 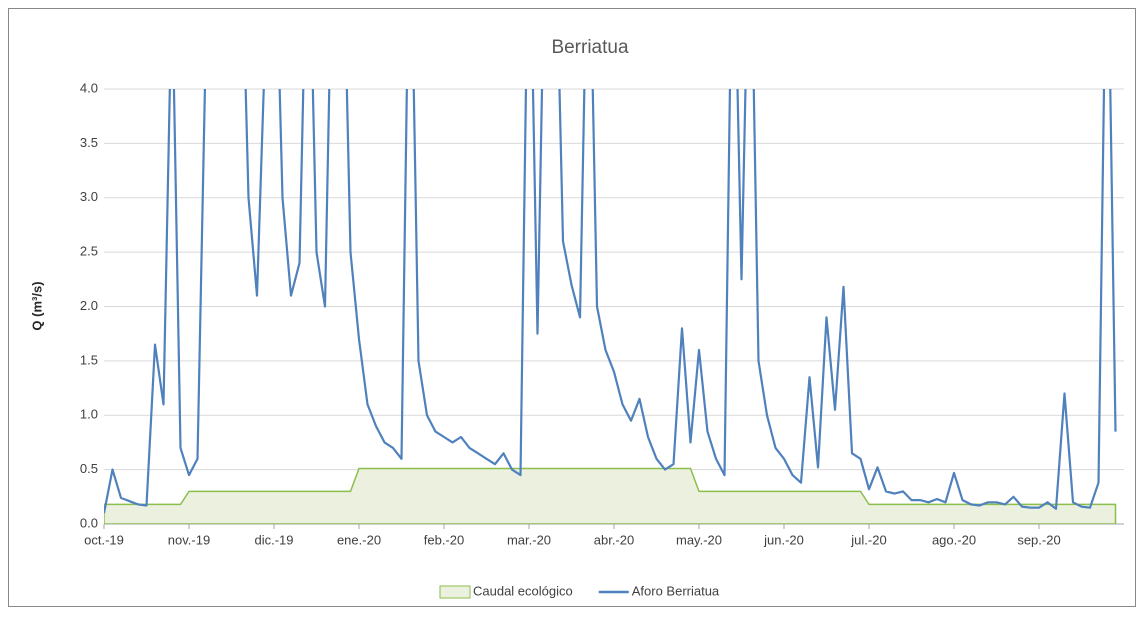 What do you see at coordinates (455, 592) in the screenshot?
I see `legend-swatch` at bounding box center [455, 592].